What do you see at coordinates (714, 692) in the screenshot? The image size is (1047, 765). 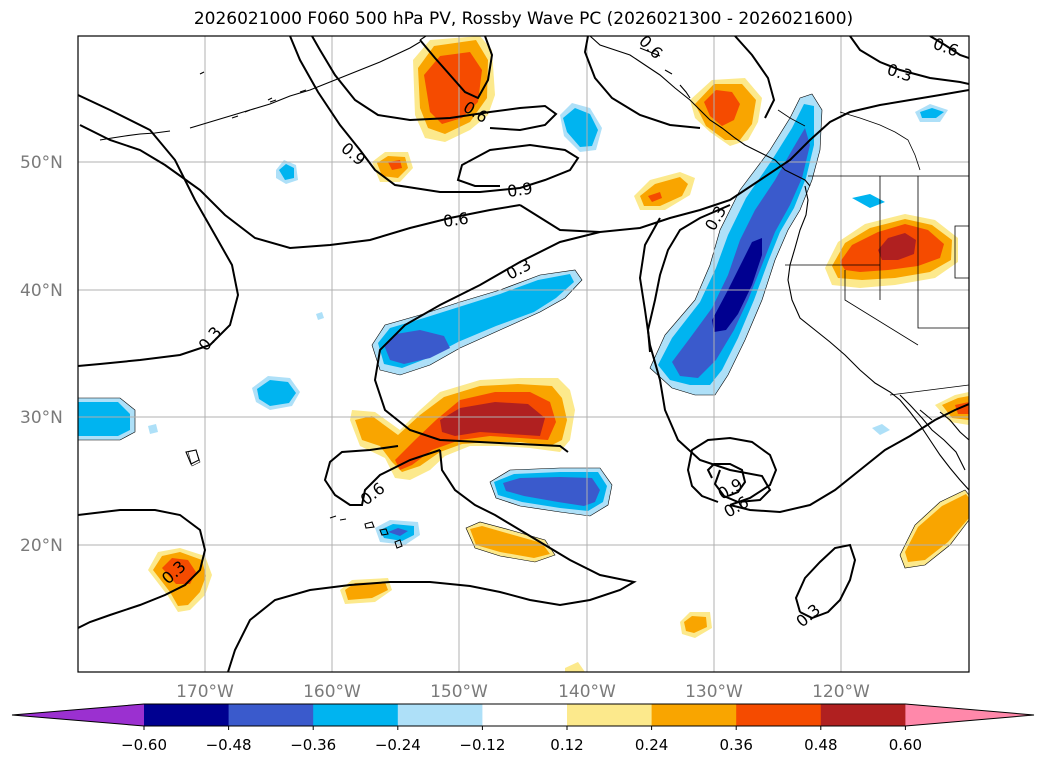 I see `lon-label: 130°W` at bounding box center [714, 692].